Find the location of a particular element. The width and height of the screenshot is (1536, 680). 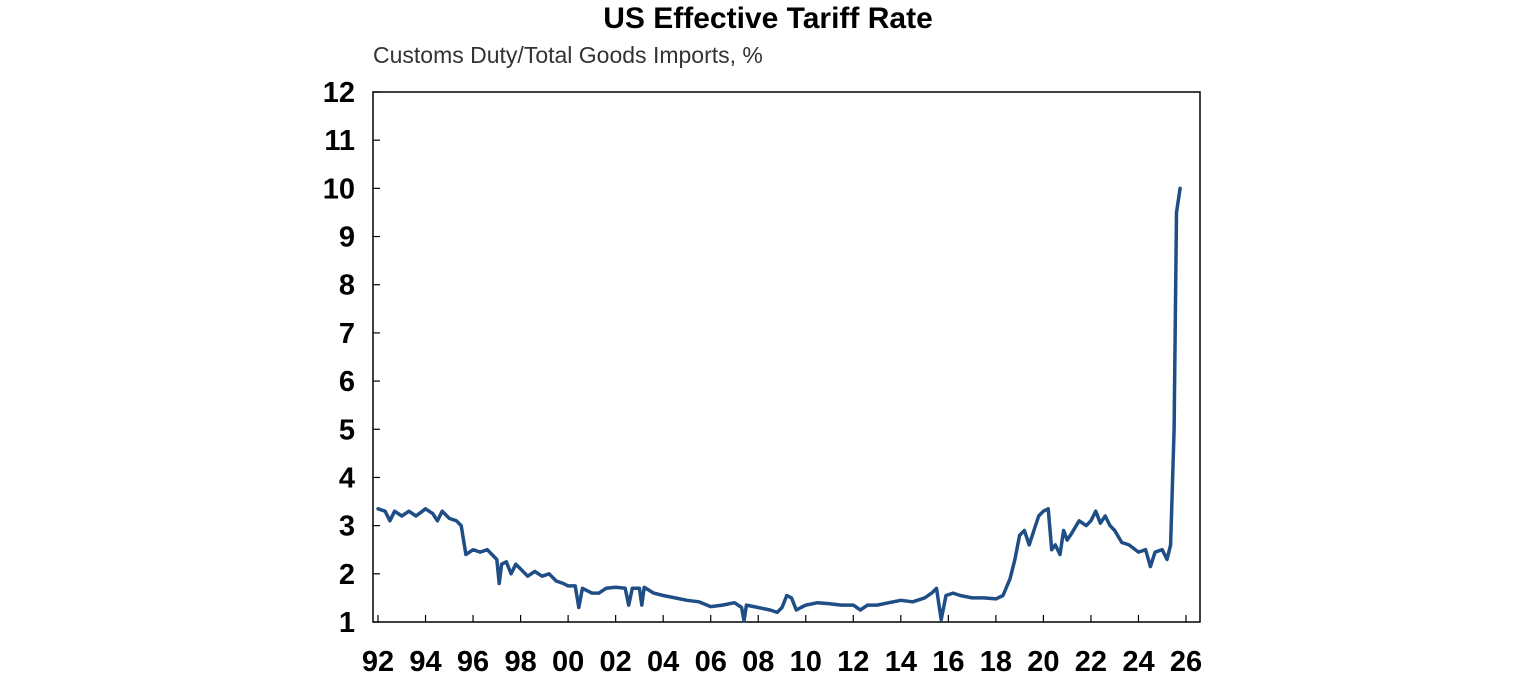

x-tick-label: 22 is located at coordinates (1091, 662).